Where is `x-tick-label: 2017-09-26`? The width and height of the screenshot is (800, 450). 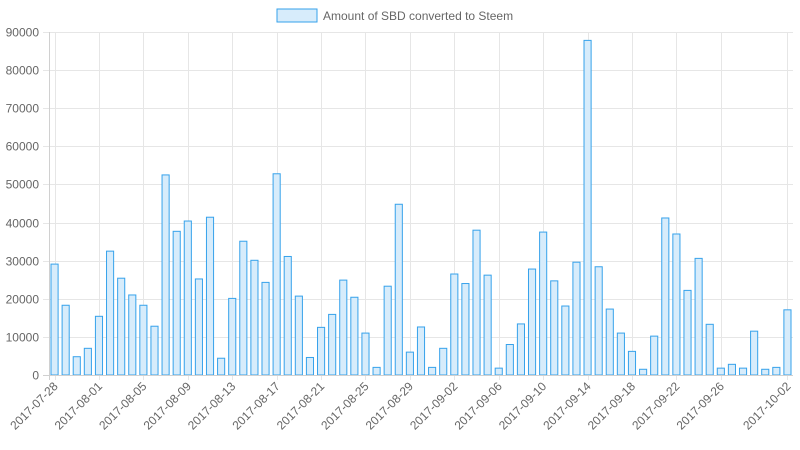
x-tick-label: 2017-09-26 is located at coordinates (701, 406).